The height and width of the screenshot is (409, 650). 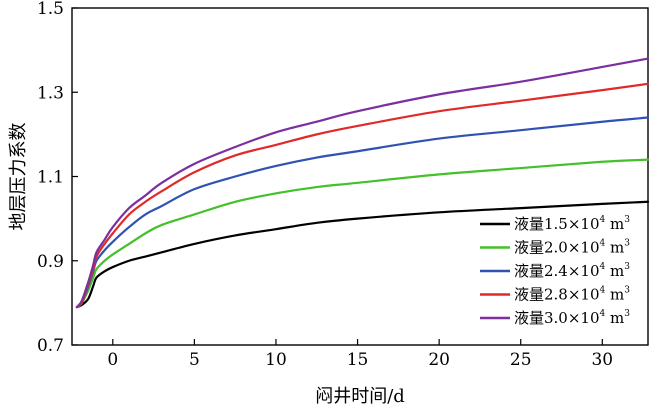 I want to click on x-tick-label: 15, so click(x=358, y=360).